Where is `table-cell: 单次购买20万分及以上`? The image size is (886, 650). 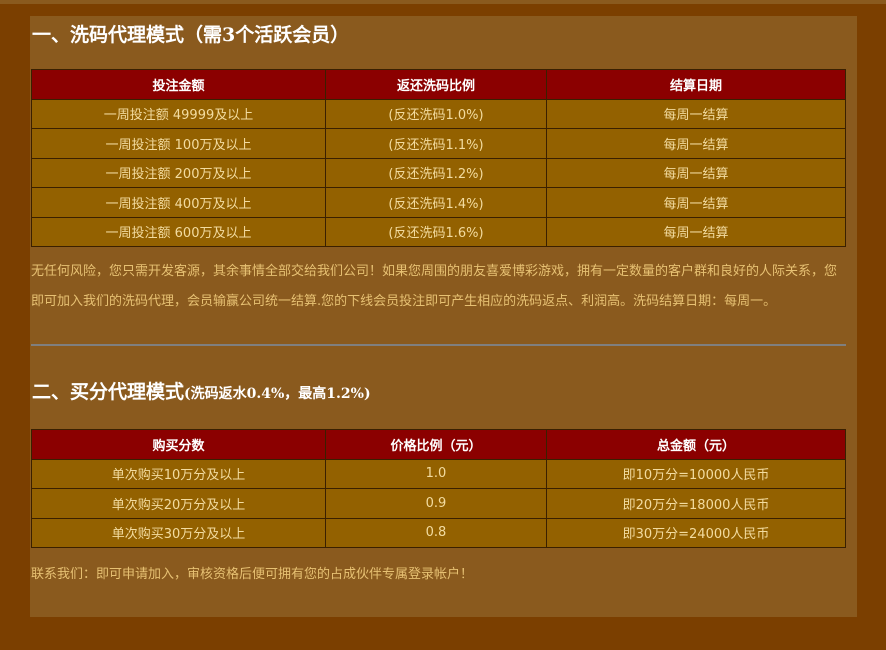 table-cell: 单次购买20万分及以上 is located at coordinates (178, 503).